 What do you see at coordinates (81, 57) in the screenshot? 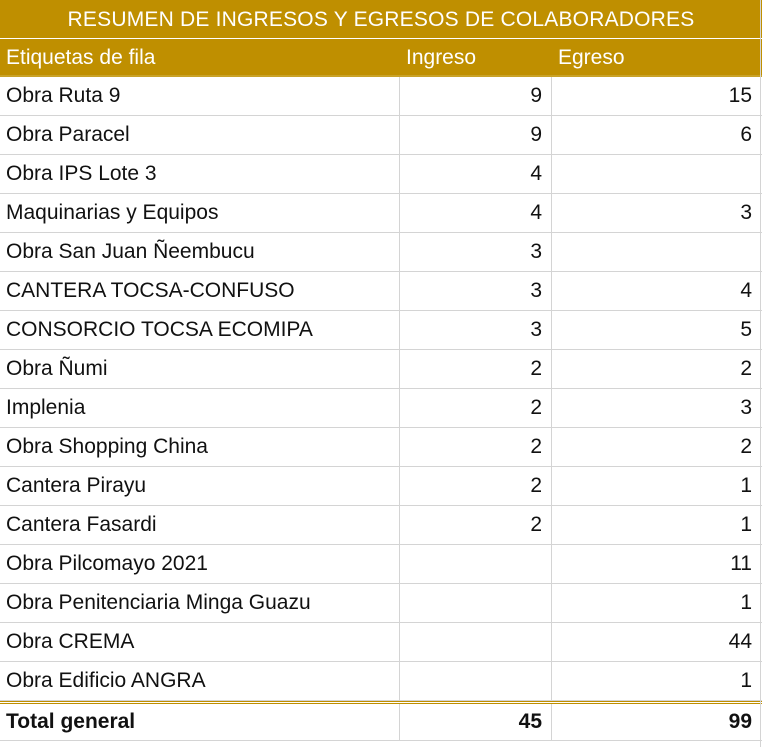
I see `header-row-labels: Etiquetas de fila` at bounding box center [81, 57].